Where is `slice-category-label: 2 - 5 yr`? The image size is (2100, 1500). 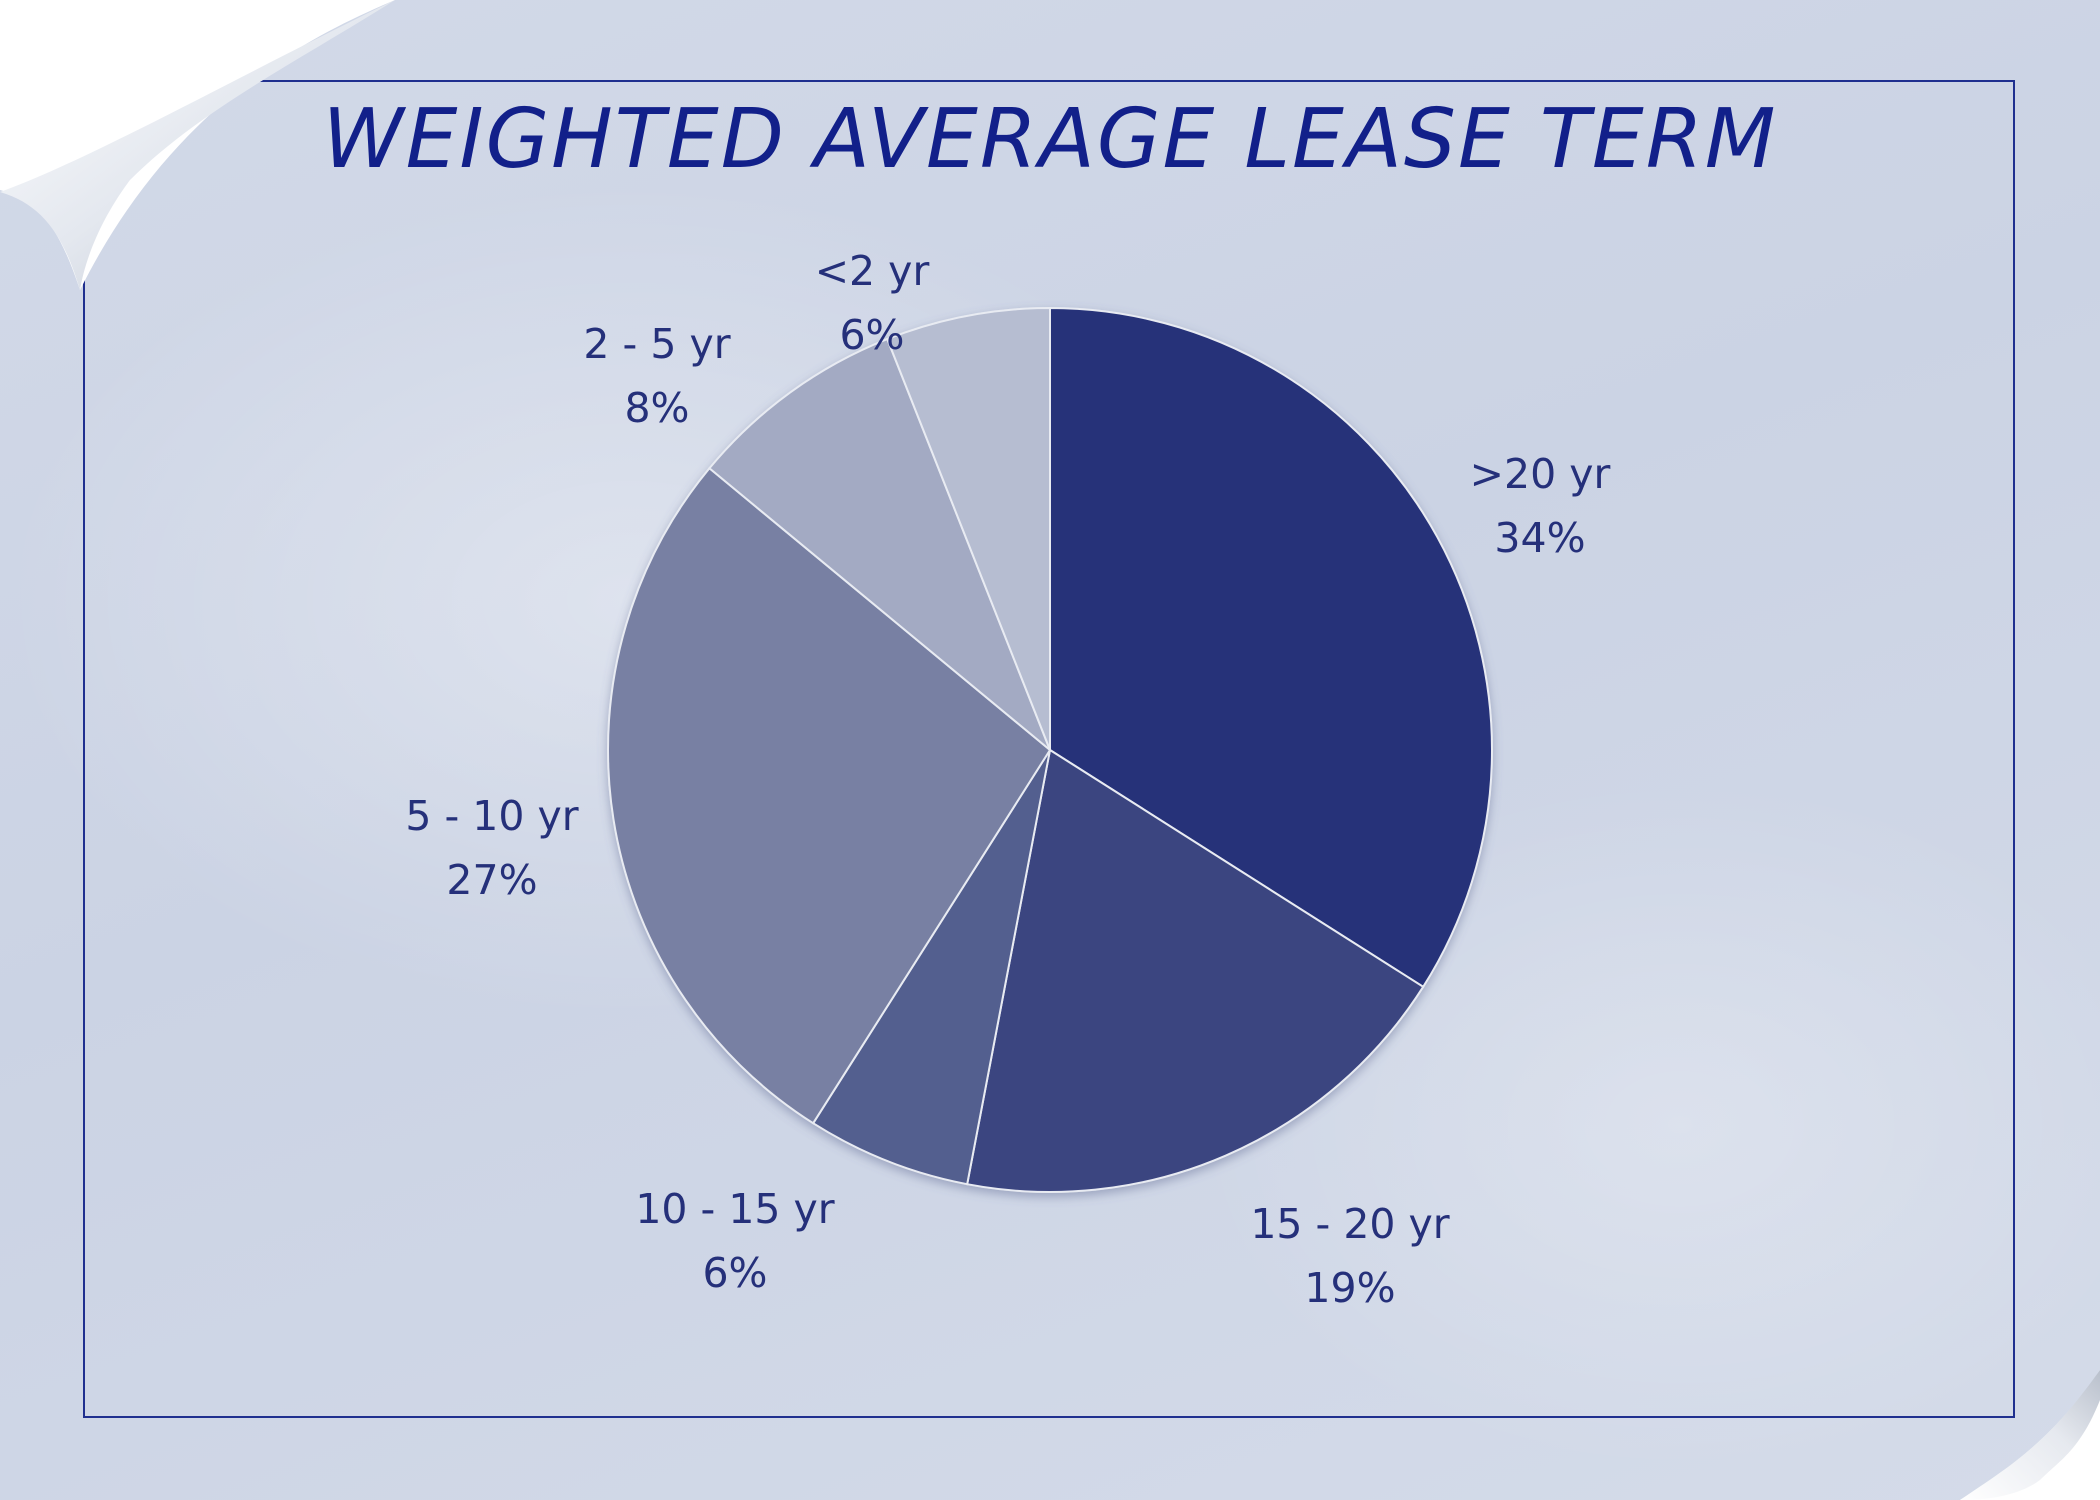 slice-category-label: 2 - 5 yr is located at coordinates (656, 344).